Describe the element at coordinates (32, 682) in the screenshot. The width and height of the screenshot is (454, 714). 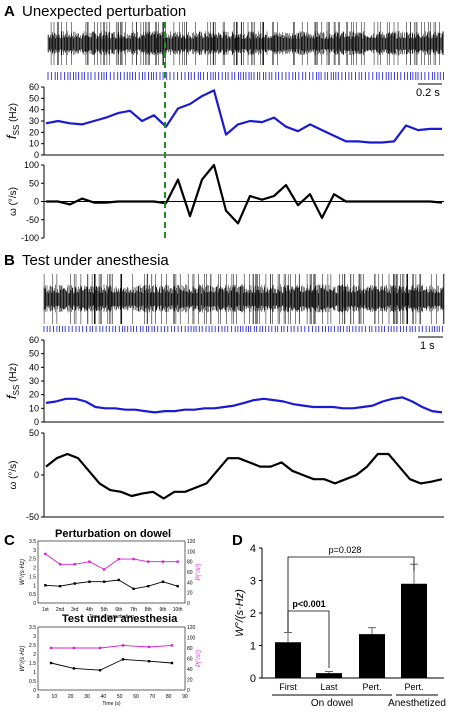
I see `left-tick-label: 0.5` at that location.